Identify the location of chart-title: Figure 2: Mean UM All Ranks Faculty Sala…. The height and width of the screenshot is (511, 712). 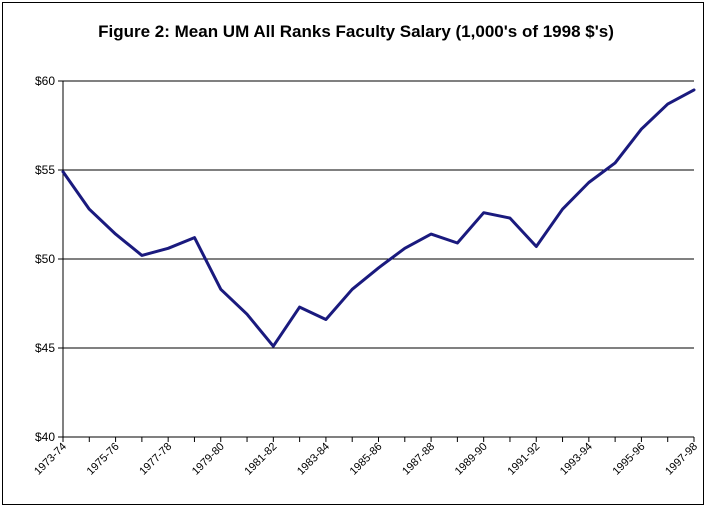
(356, 31).